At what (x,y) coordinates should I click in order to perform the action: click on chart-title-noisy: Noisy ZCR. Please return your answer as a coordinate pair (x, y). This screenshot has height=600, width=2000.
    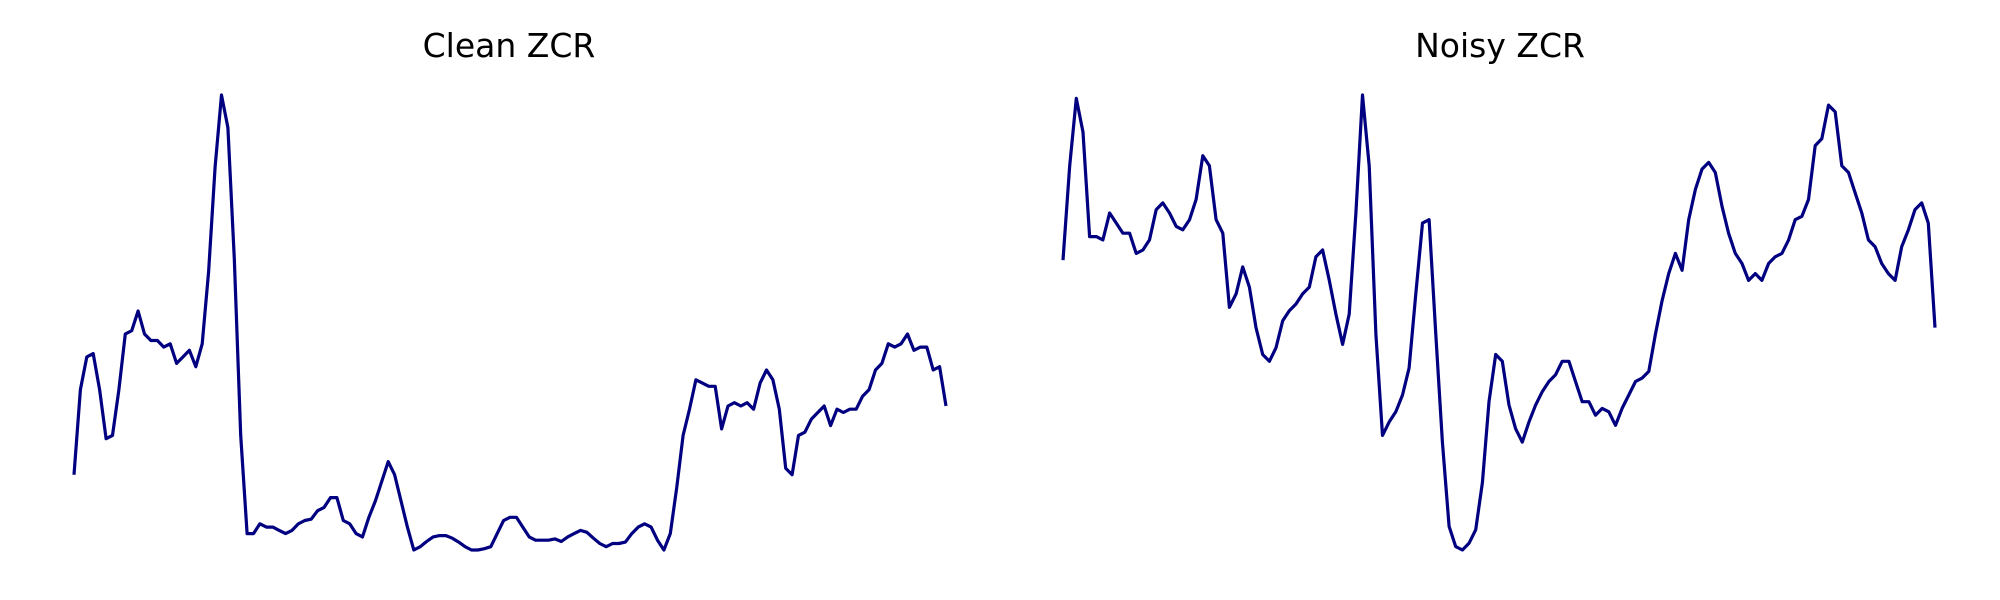
    Looking at the image, I should click on (1500, 45).